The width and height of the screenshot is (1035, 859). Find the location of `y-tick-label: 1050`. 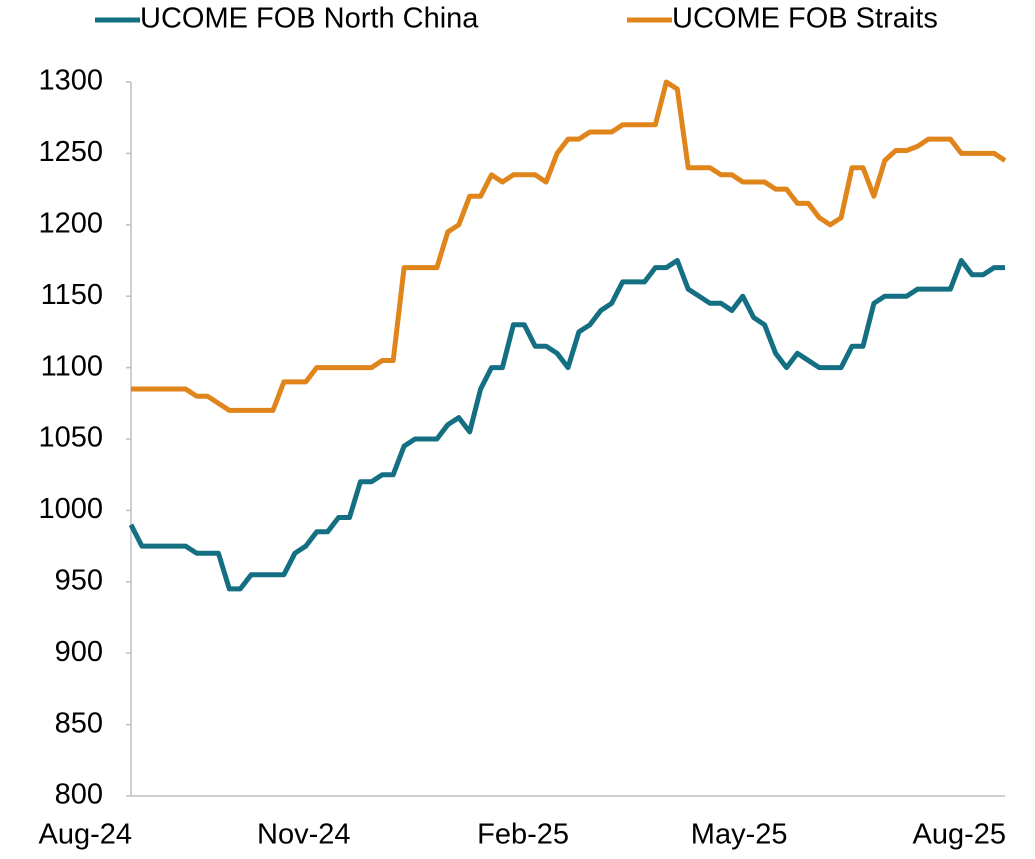

y-tick-label: 1050 is located at coordinates (70, 438).